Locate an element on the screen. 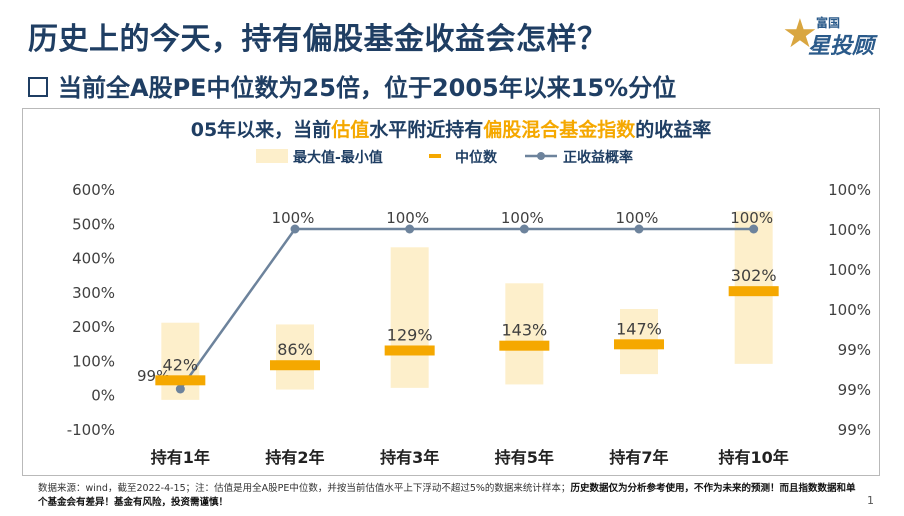 This screenshot has width=904, height=516. median-label: 42% is located at coordinates (181, 364).